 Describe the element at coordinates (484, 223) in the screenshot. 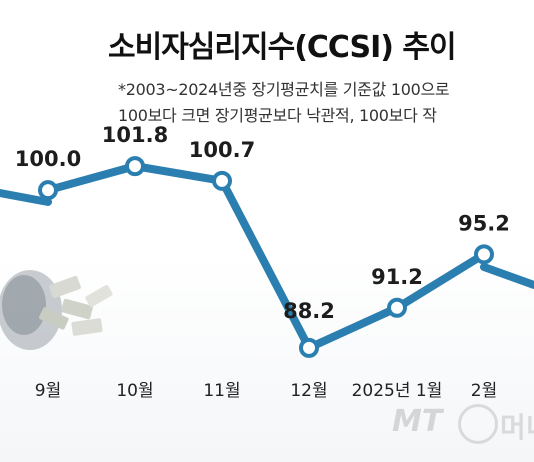

I see `data-label-5: 95.2` at that location.